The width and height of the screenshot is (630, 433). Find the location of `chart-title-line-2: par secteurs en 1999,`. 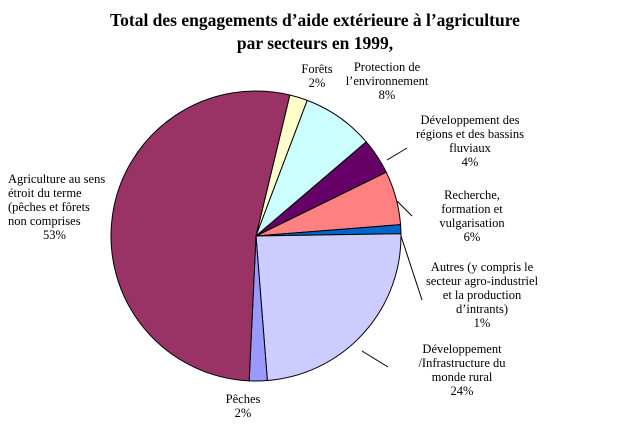

chart-title-line-2: par secteurs en 1999, is located at coordinates (315, 43).